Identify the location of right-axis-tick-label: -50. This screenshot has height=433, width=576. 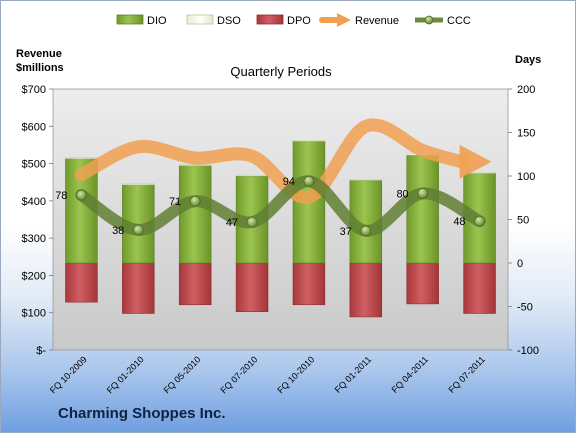
(525, 308).